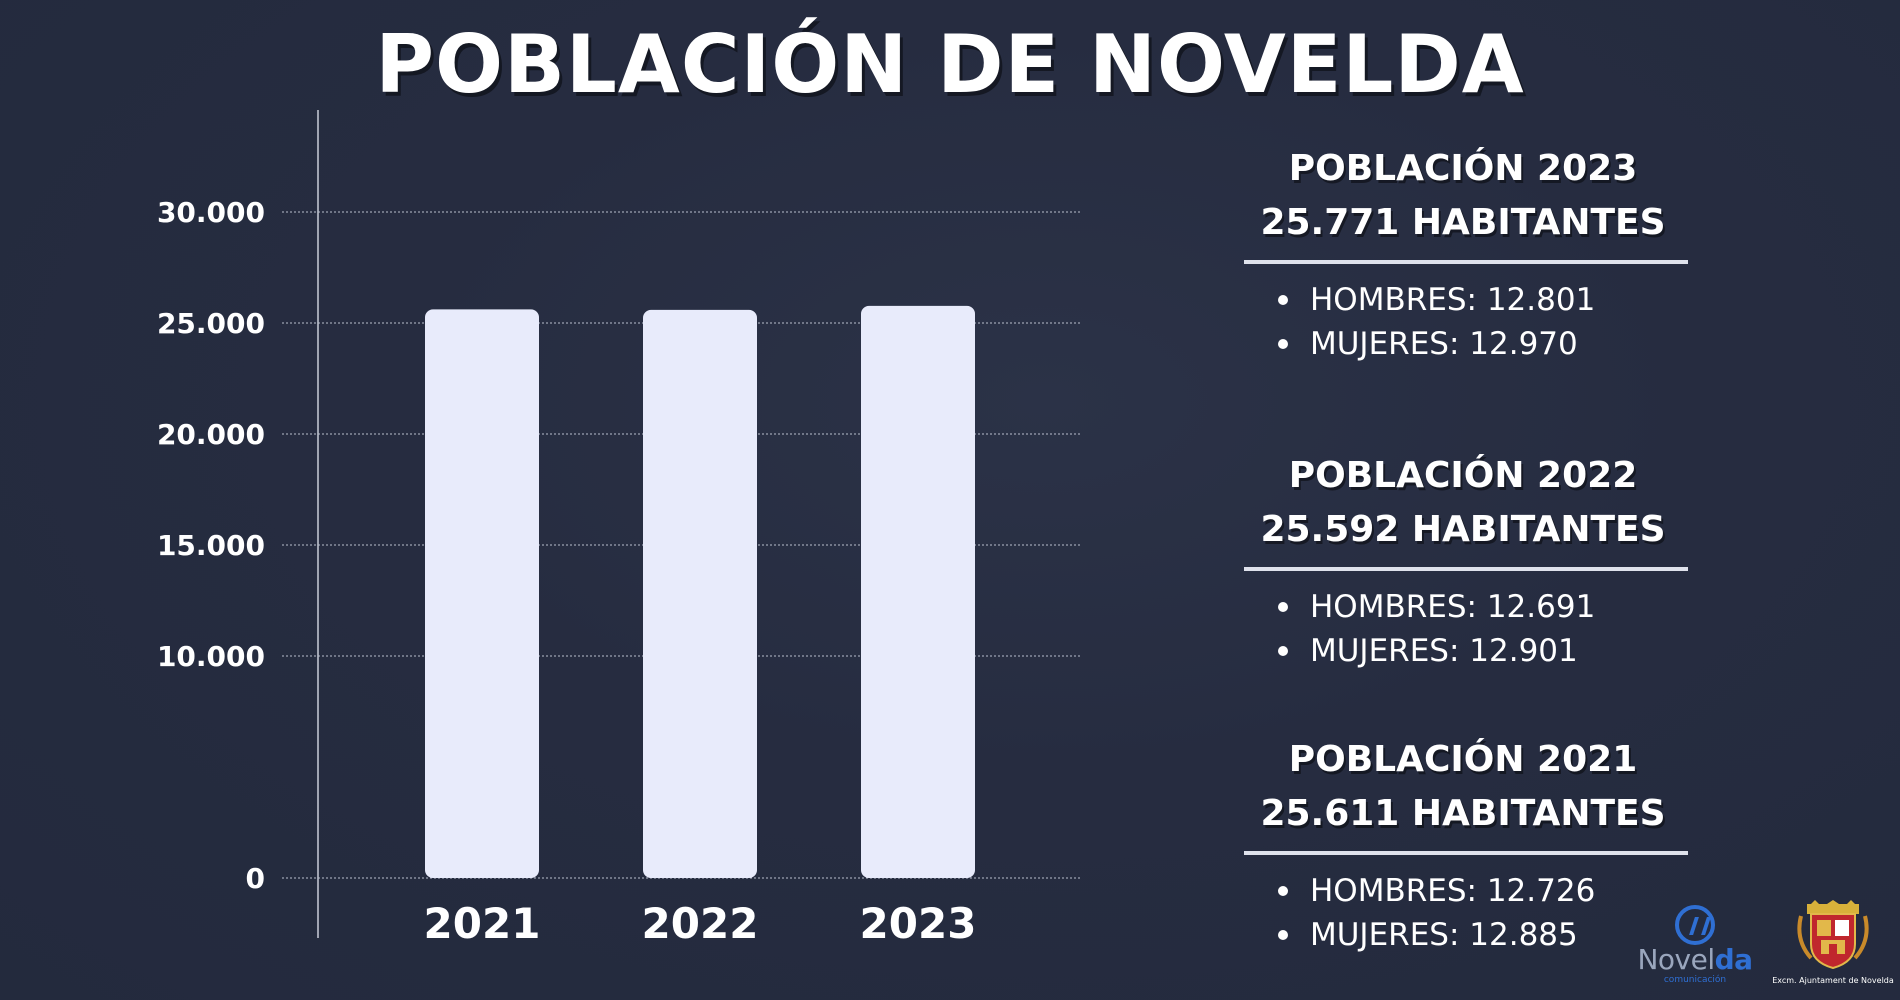  I want to click on list-item-men: HOMBRES: 12.801, so click(1483, 300).